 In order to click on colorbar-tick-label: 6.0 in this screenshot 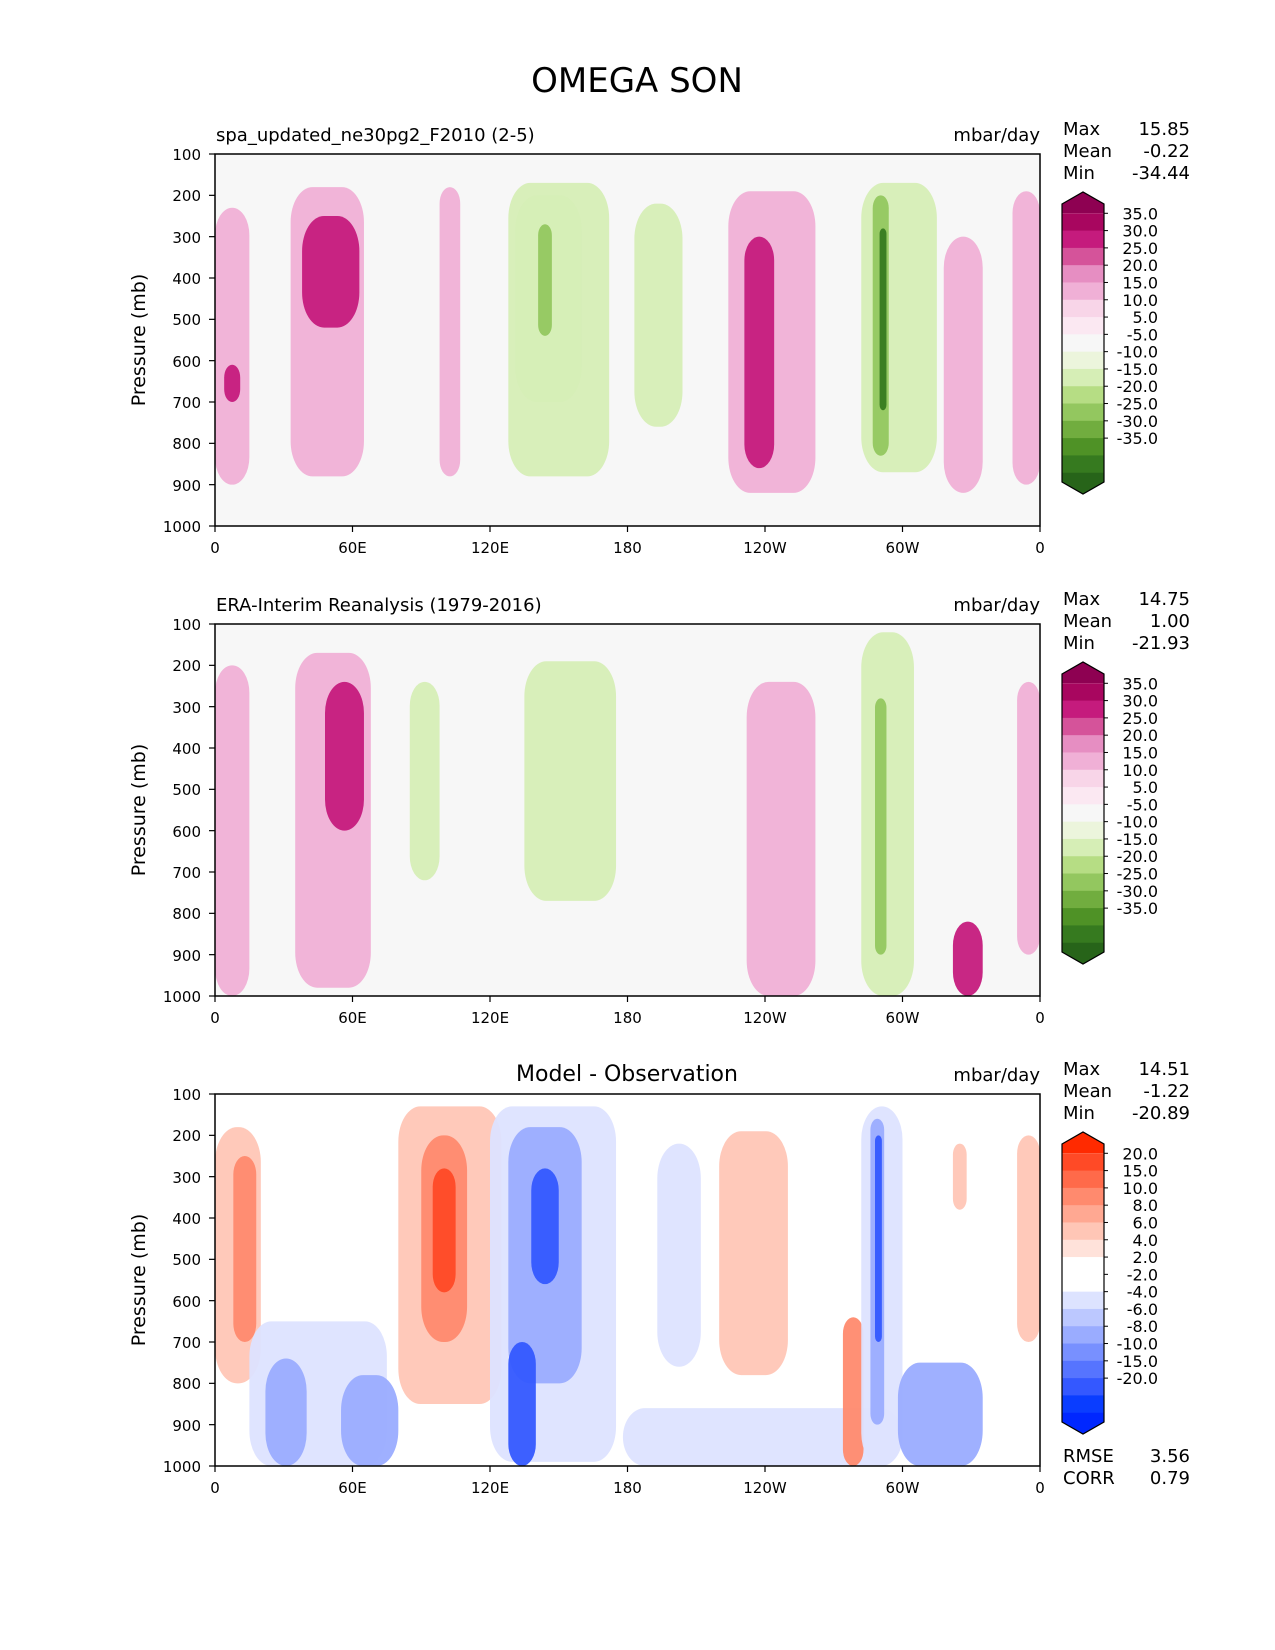, I will do `click(1145, 1222)`.